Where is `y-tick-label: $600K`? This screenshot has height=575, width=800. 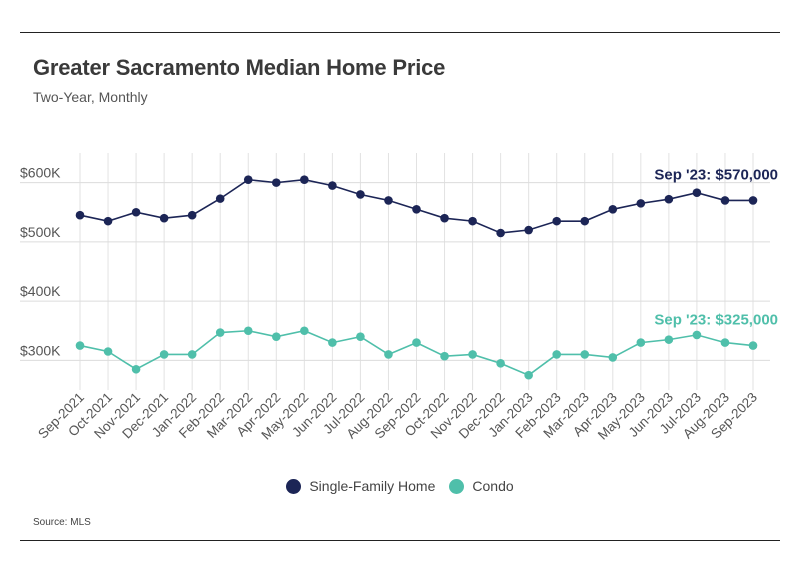
y-tick-label: $600K is located at coordinates (40, 173).